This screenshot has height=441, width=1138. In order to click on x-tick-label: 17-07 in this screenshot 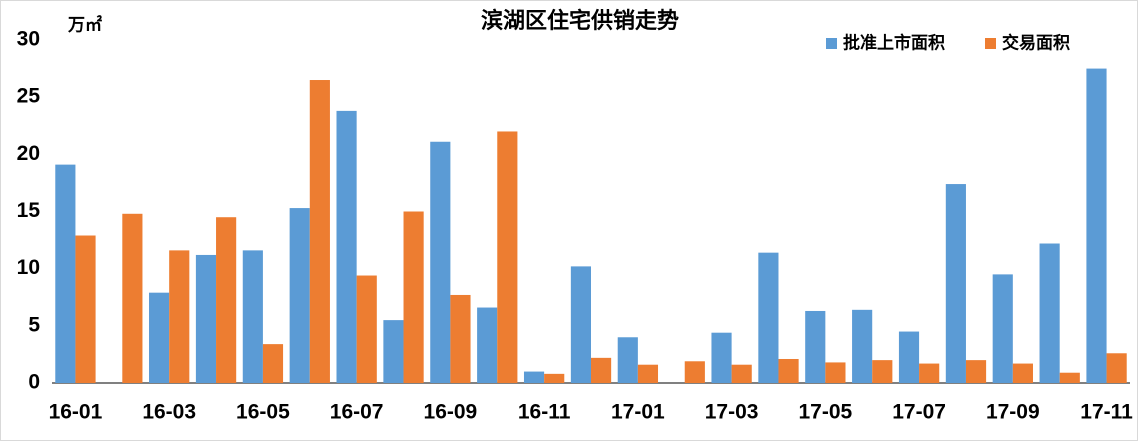, I will do `click(919, 412)`.